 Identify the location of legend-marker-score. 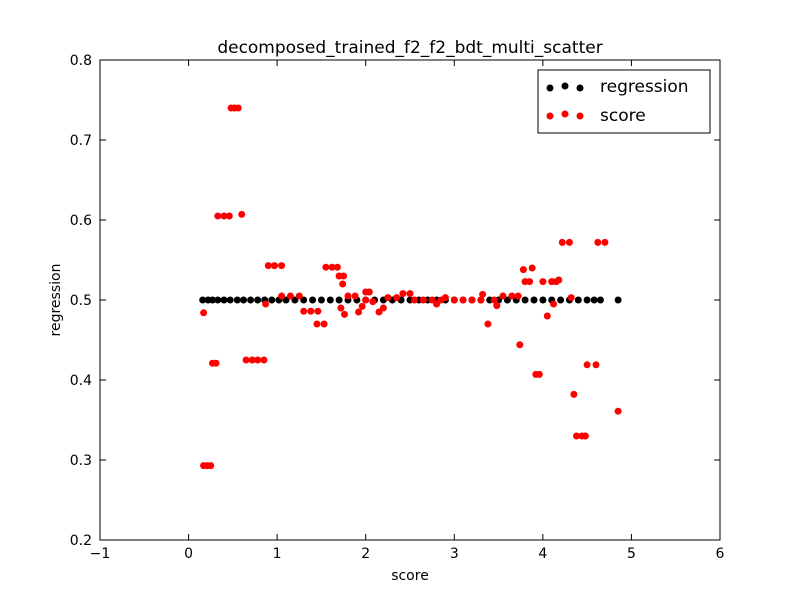
(565, 115).